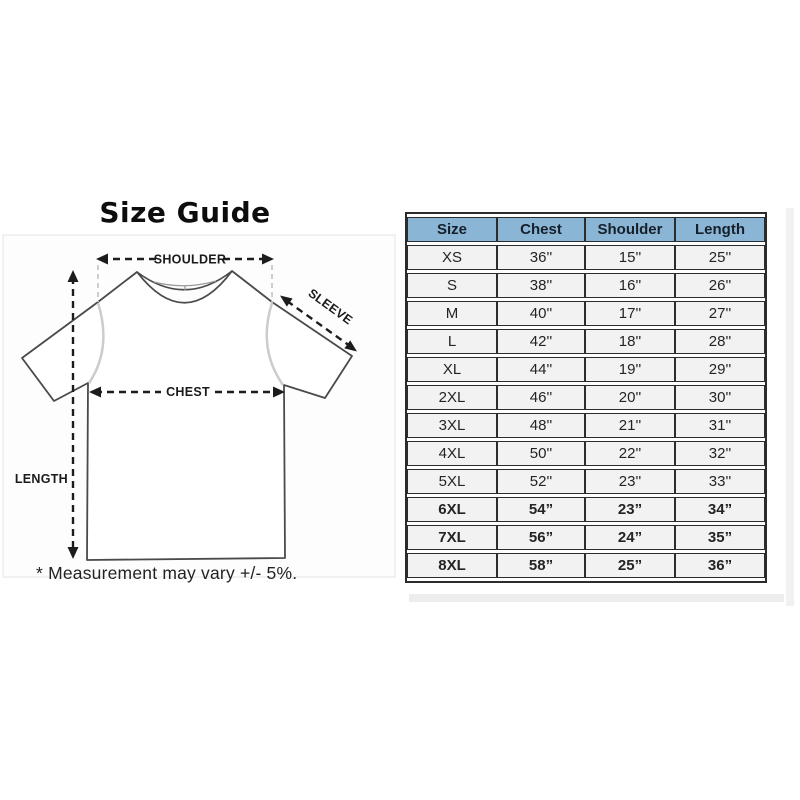 The image size is (800, 800). I want to click on table-row: XL 44'' 19'' 29'', so click(586, 369).